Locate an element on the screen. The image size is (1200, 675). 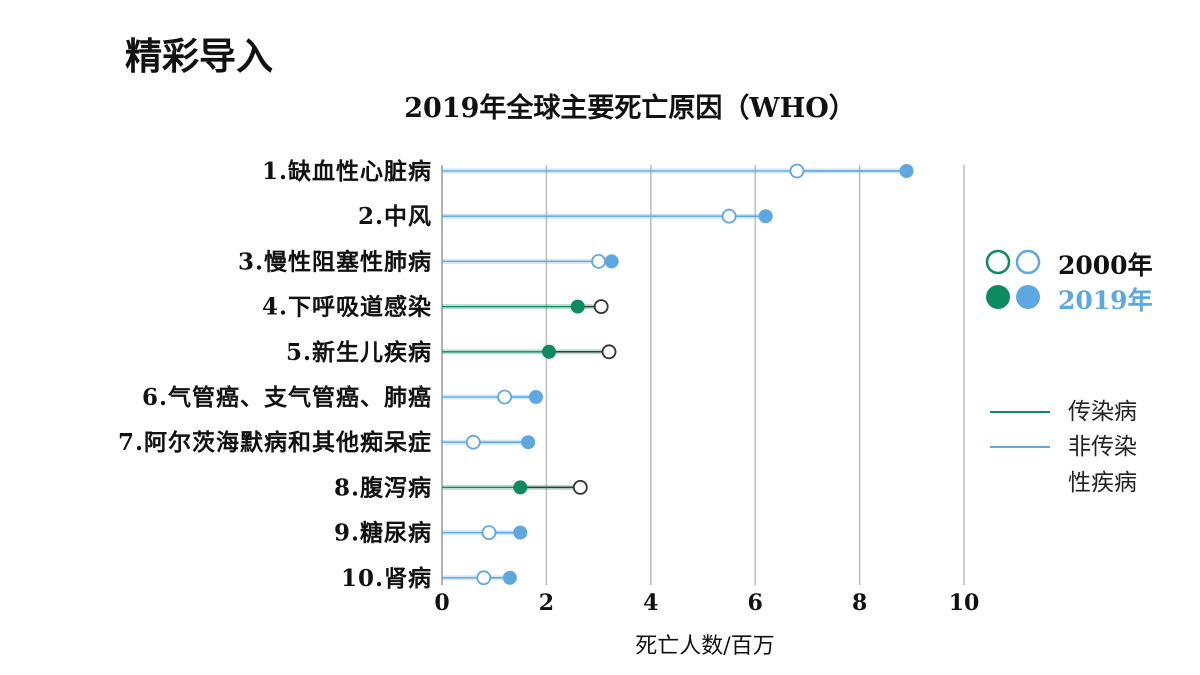
category-label: 10.肾病 is located at coordinates (386, 578).